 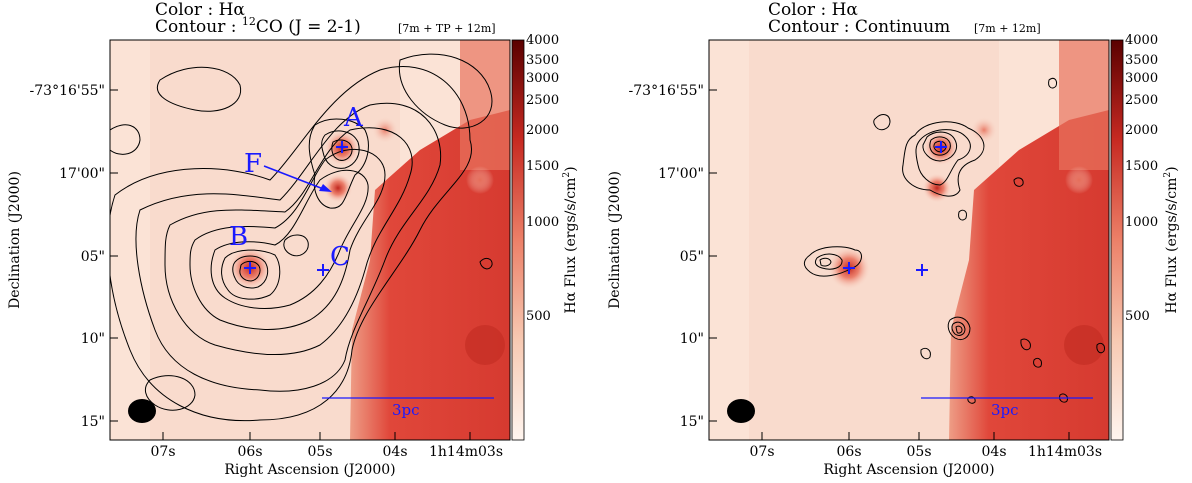 What do you see at coordinates (895, 208) in the screenshot?
I see `source-markers-right` at bounding box center [895, 208].